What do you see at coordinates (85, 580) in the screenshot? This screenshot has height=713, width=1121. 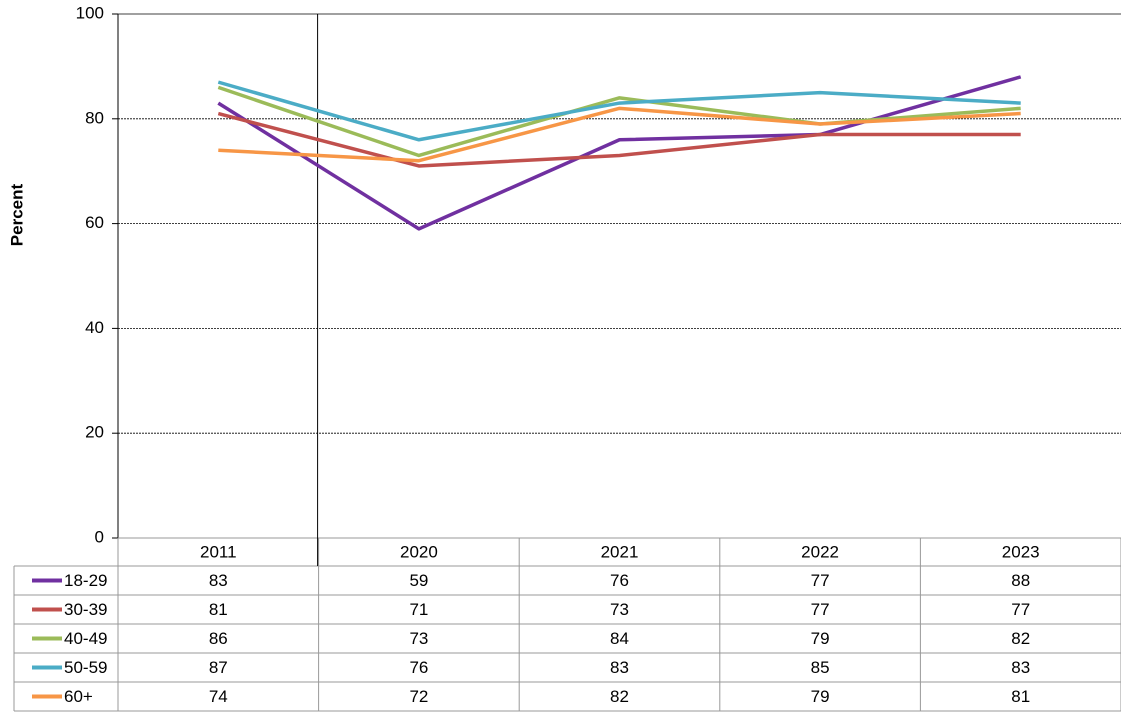 I see `legend-label: 18-29` at bounding box center [85, 580].